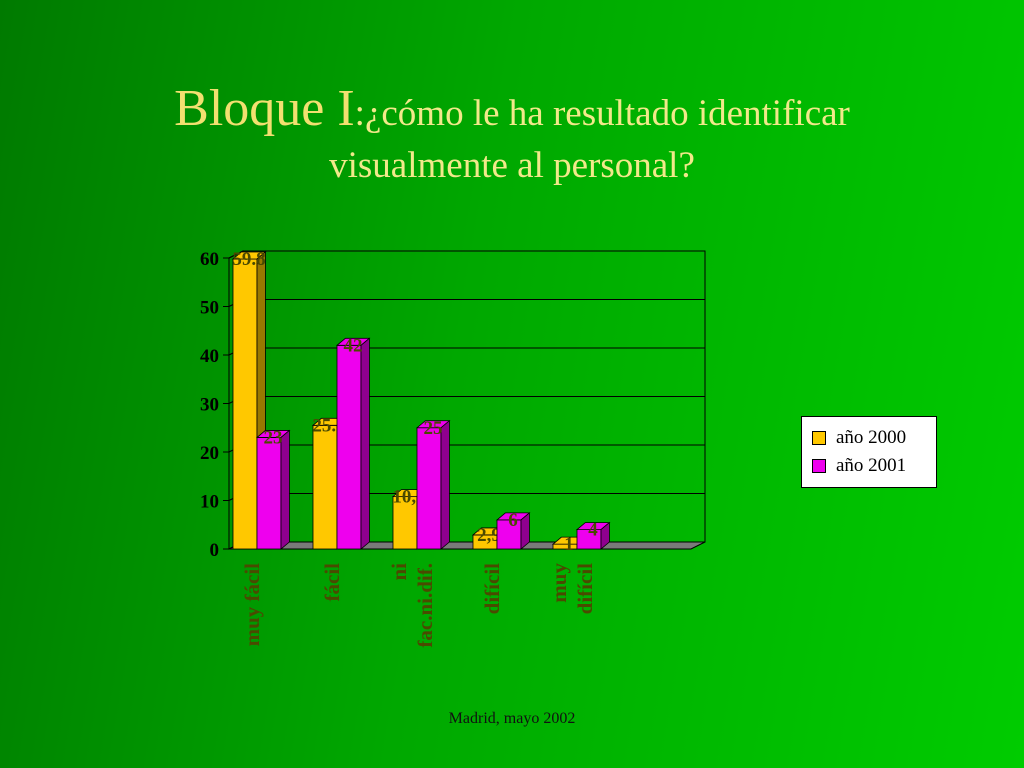 The width and height of the screenshot is (1024, 768). Describe the element at coordinates (399, 572) in the screenshot. I see `x-tick-label: ni` at that location.